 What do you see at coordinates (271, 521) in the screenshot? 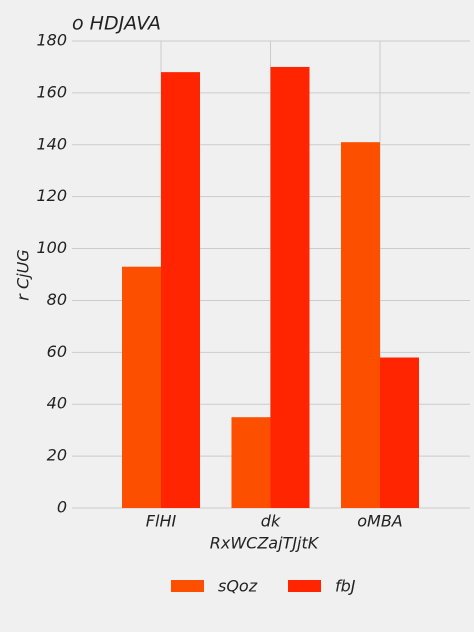
I see `x-tick-label: dk` at bounding box center [271, 521].